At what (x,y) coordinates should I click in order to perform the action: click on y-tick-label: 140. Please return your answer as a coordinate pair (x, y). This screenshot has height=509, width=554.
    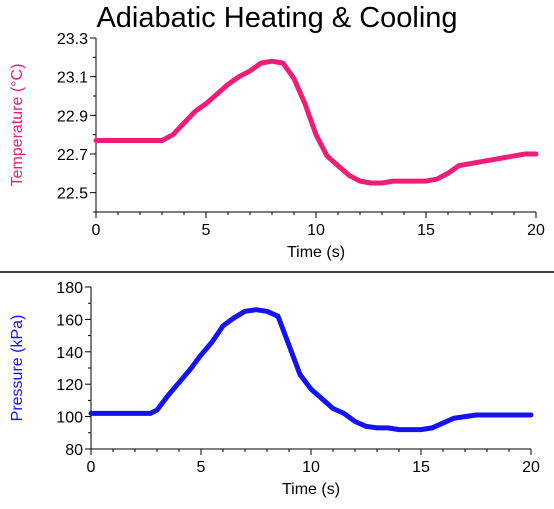
    Looking at the image, I should click on (69, 353).